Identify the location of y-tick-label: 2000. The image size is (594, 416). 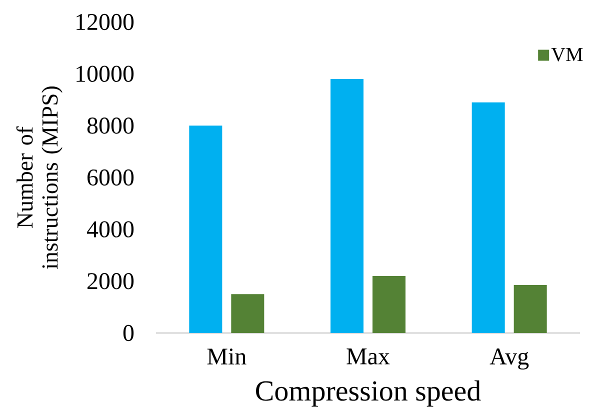
(111, 281).